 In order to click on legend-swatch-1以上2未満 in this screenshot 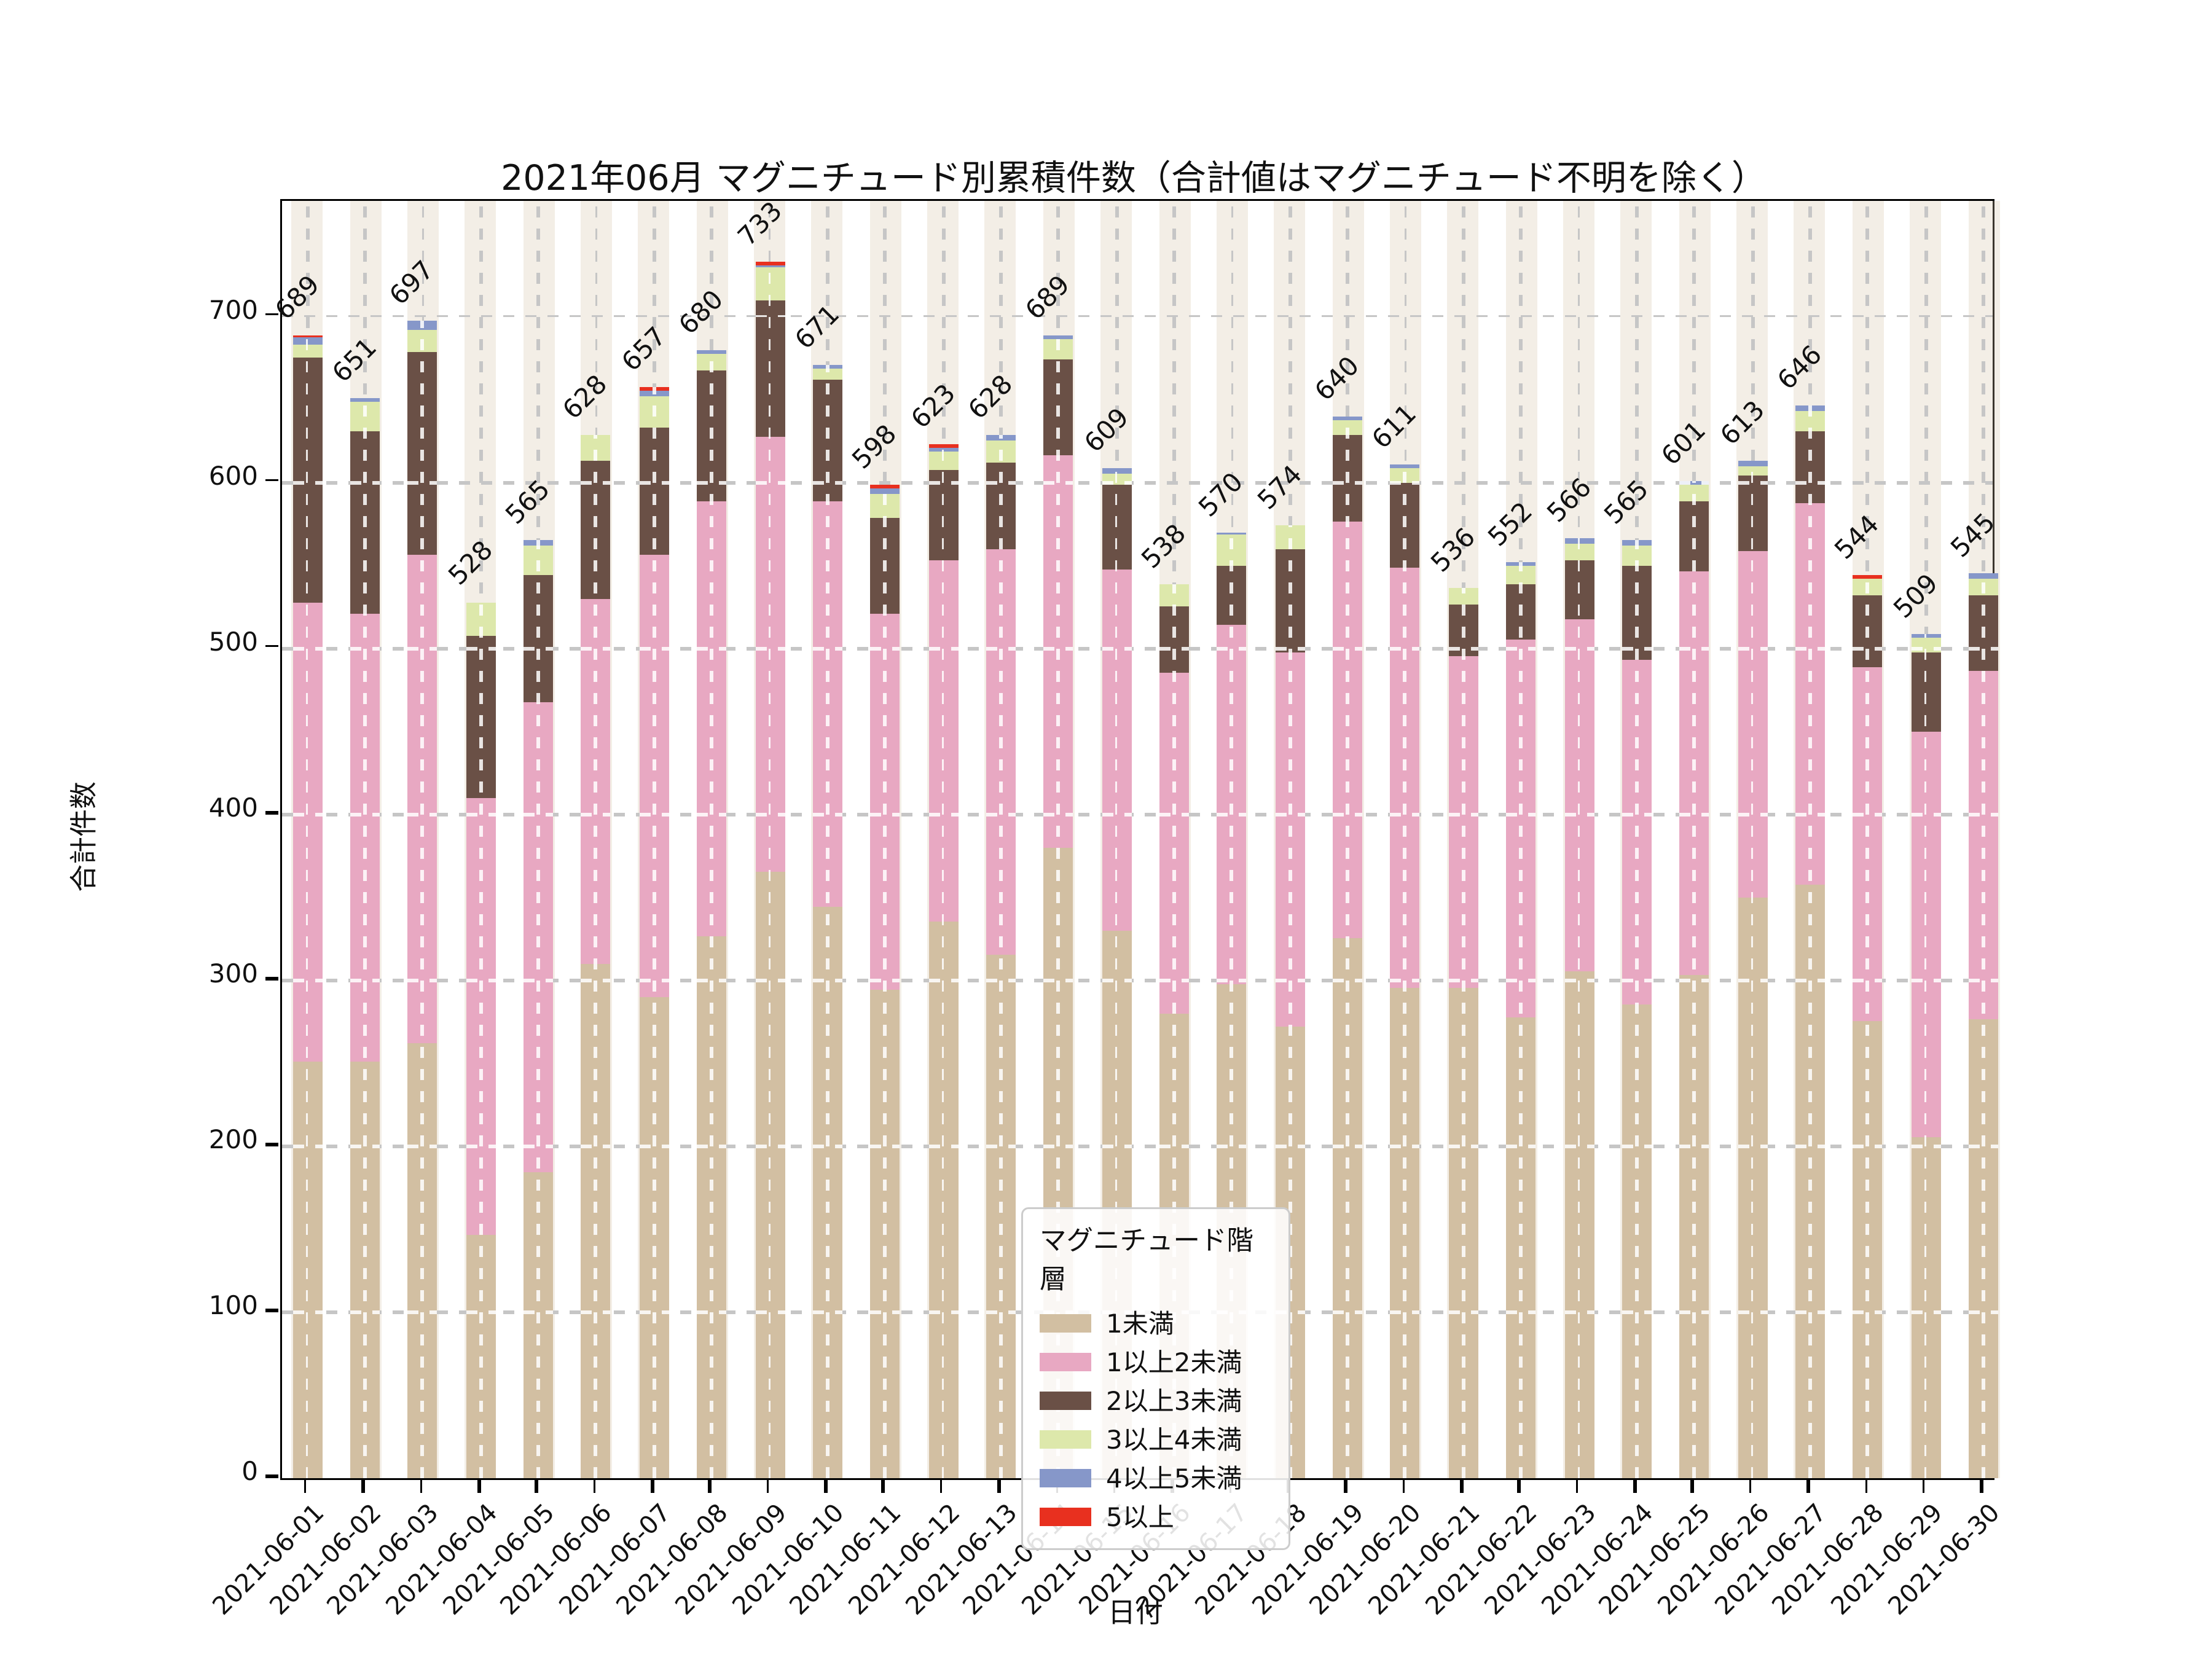, I will do `click(1065, 1361)`.